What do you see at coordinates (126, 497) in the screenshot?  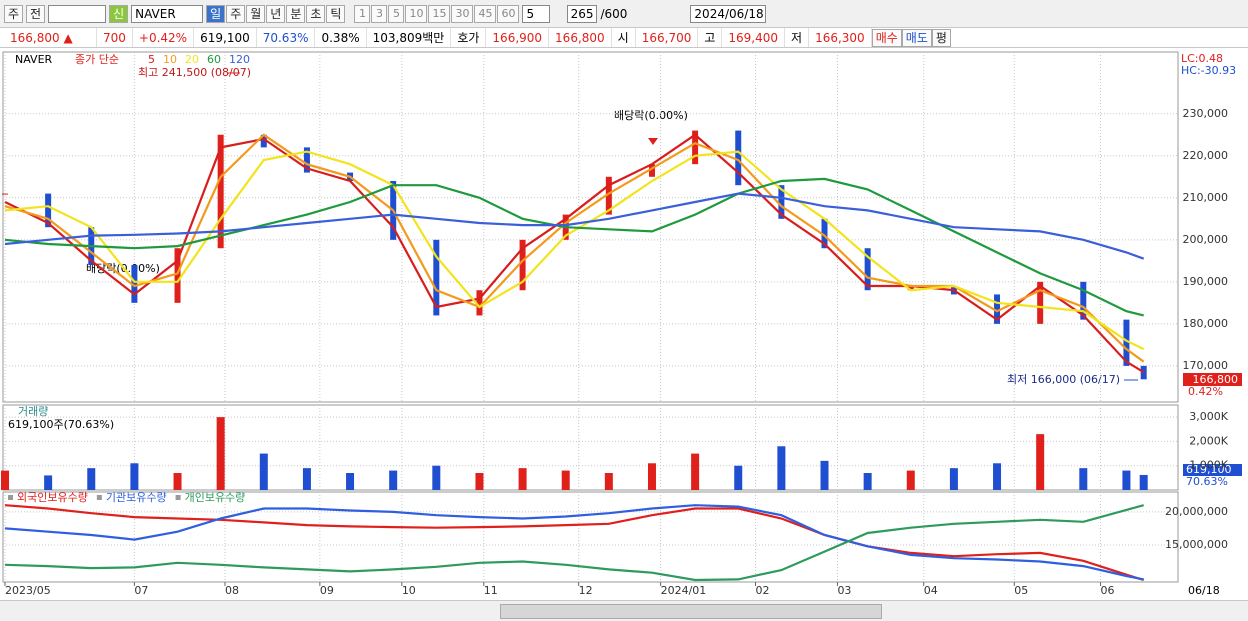 I see `legend: 외국인보유수량 기관보유수량 개인보유수량` at bounding box center [126, 497].